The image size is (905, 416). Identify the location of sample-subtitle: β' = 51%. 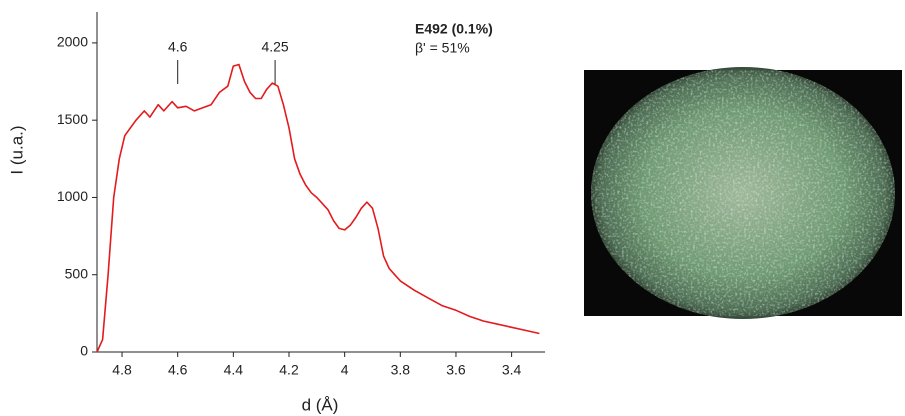
(442, 48).